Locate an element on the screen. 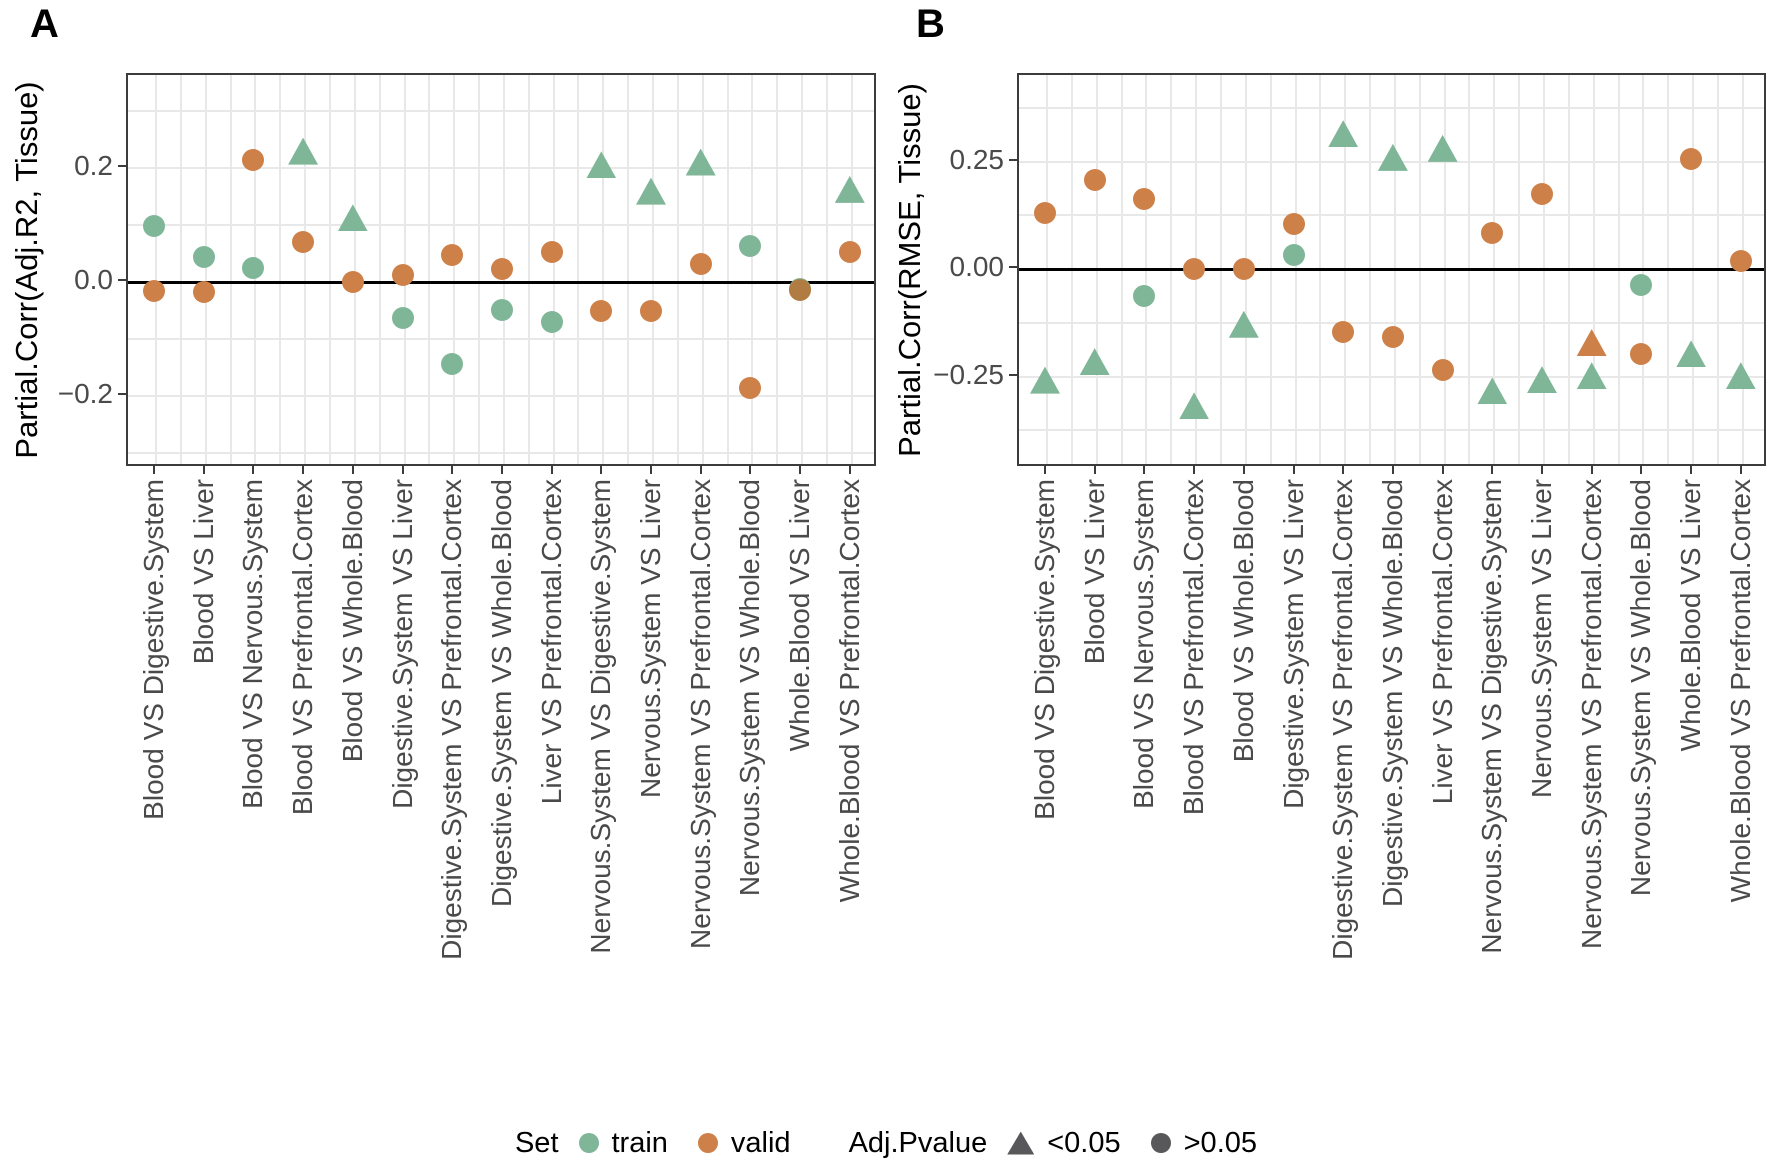 The width and height of the screenshot is (1772, 1173). panel-b-plot-area is located at coordinates (1391, 269).